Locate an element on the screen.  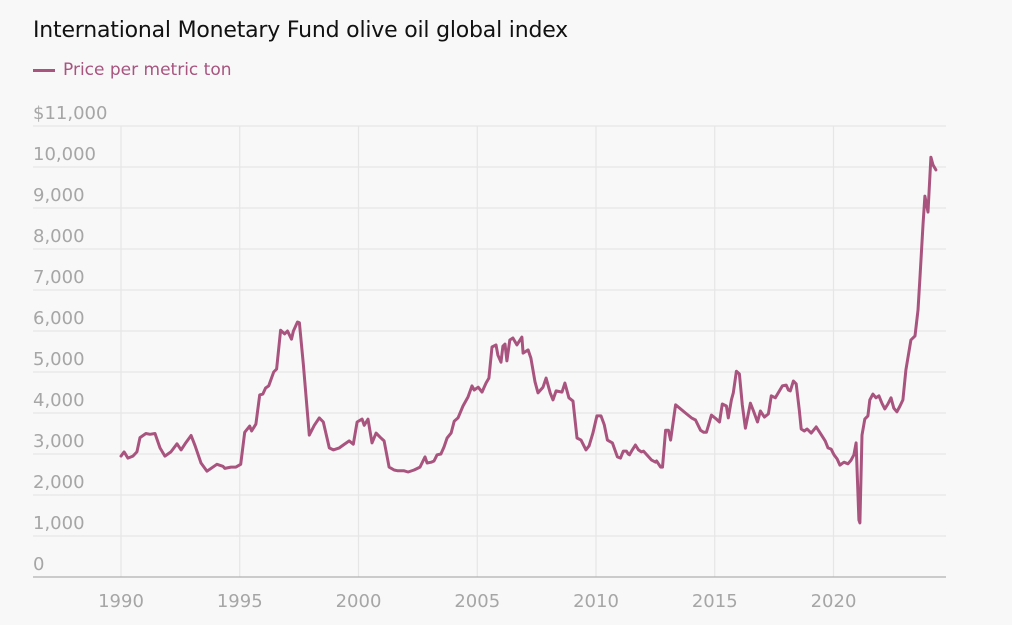
legend-label-price: Price per metric ton is located at coordinates (147, 70).